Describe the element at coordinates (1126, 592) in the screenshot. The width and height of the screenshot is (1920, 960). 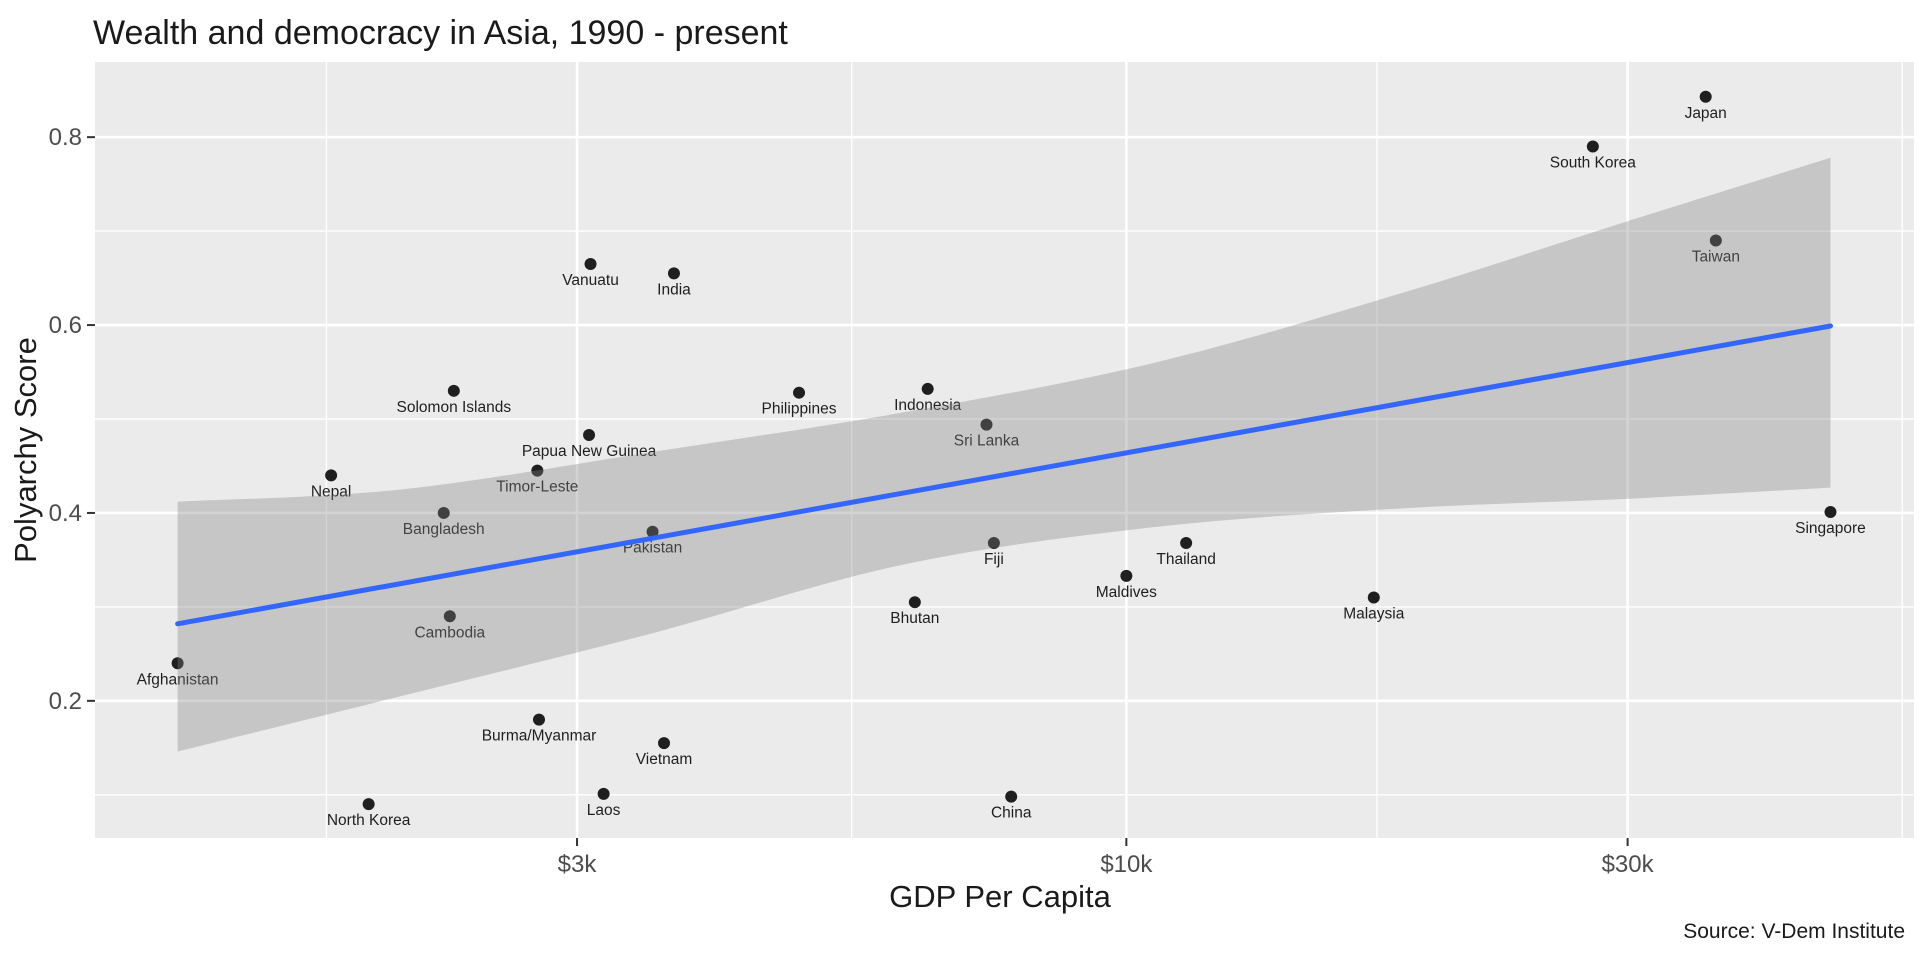
I see `point-label-maldives: Maldives` at that location.